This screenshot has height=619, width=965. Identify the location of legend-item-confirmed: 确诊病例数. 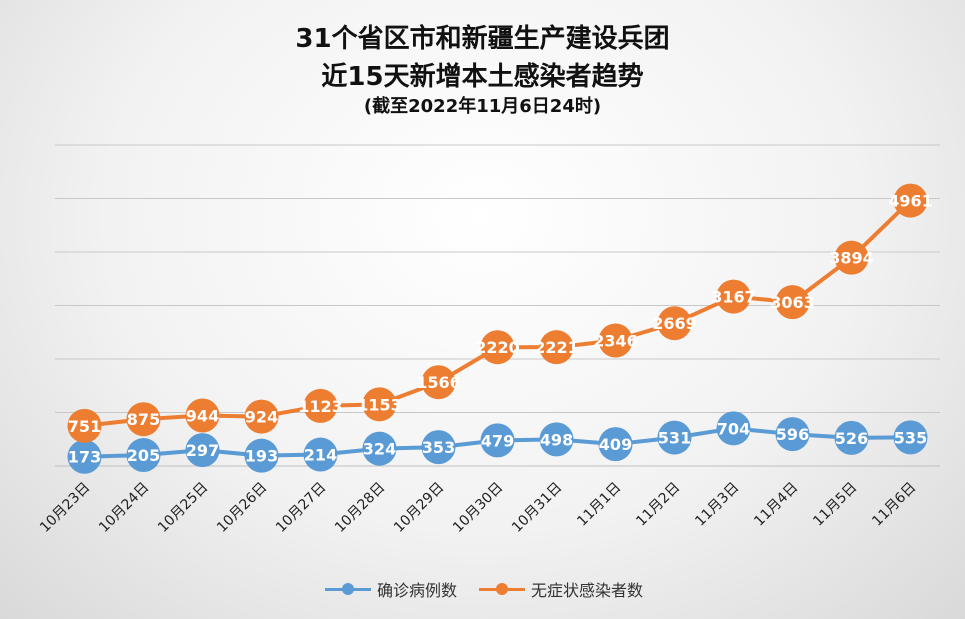
(391, 589).